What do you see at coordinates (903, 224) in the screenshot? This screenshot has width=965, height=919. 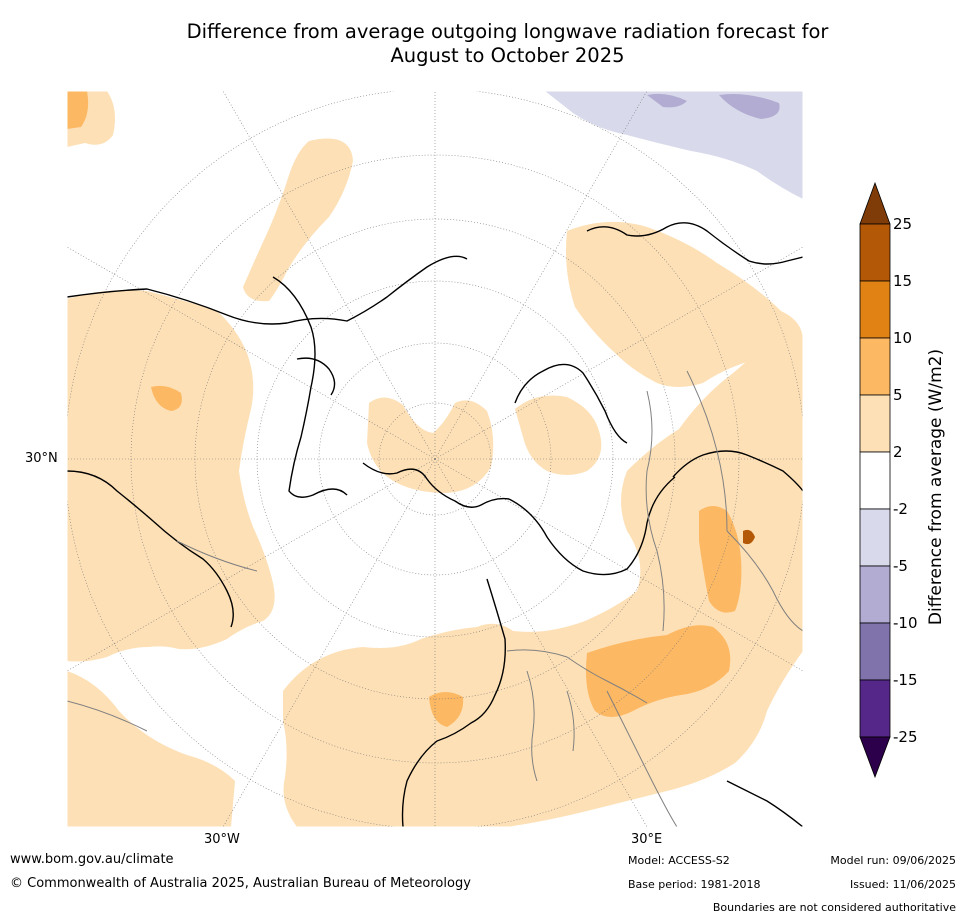 I see `colorbar-tick-label: 25` at bounding box center [903, 224].